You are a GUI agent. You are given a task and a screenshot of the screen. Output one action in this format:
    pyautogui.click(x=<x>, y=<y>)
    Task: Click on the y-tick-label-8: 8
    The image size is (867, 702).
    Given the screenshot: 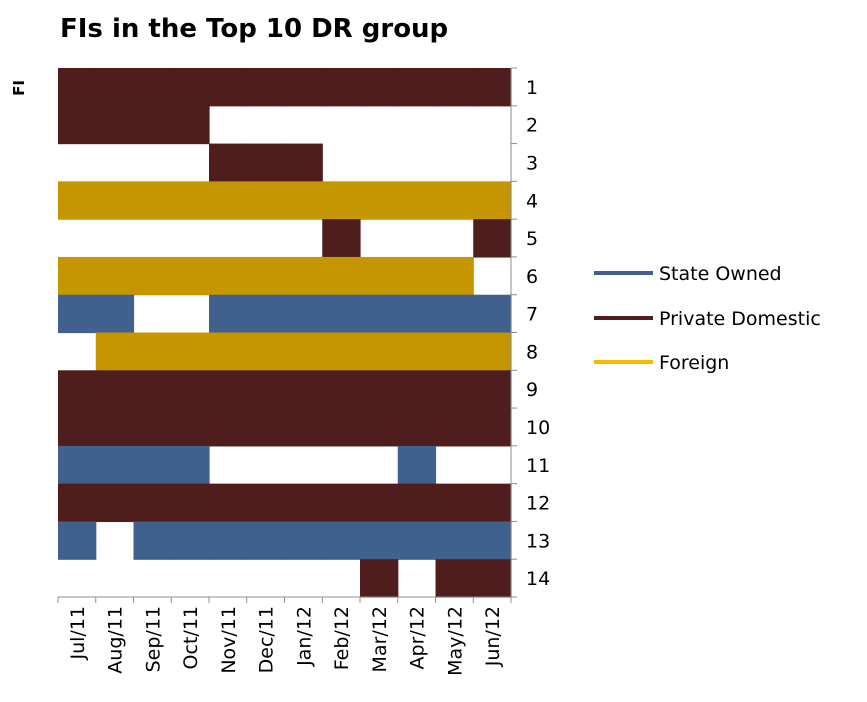 What is the action you would take?
    pyautogui.click(x=532, y=352)
    